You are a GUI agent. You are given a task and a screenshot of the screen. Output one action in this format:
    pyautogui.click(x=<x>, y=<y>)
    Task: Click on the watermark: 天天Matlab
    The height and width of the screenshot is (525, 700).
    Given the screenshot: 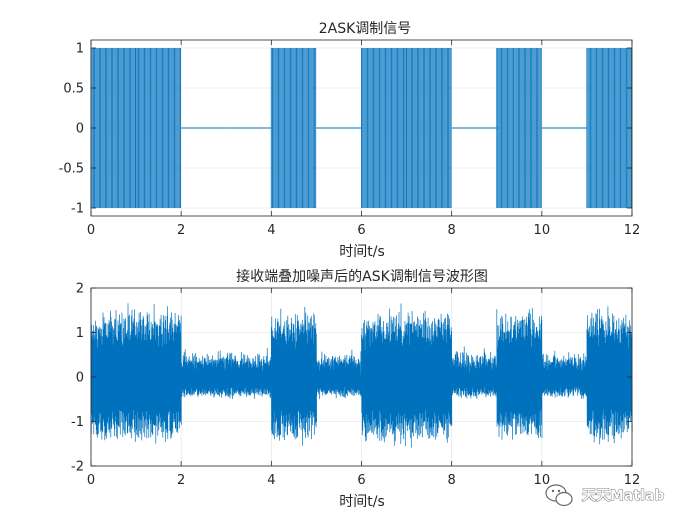 What is the action you would take?
    pyautogui.click(x=605, y=495)
    